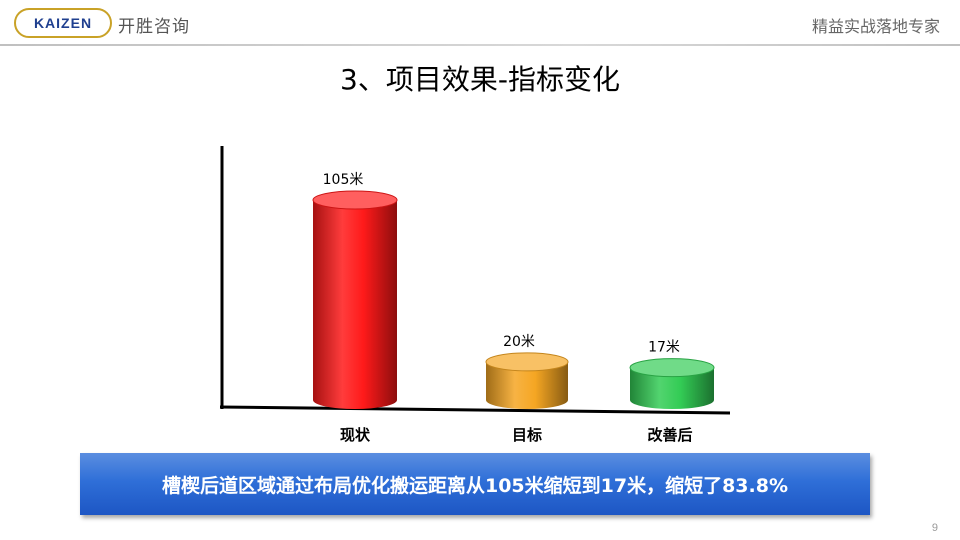  I want to click on header-divider, so click(480, 45).